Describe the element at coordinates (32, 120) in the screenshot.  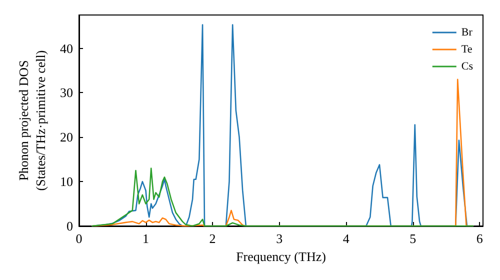
I see `y-axis-title: Phonon projected DOS (States/THz·primitive cell)` at that location.